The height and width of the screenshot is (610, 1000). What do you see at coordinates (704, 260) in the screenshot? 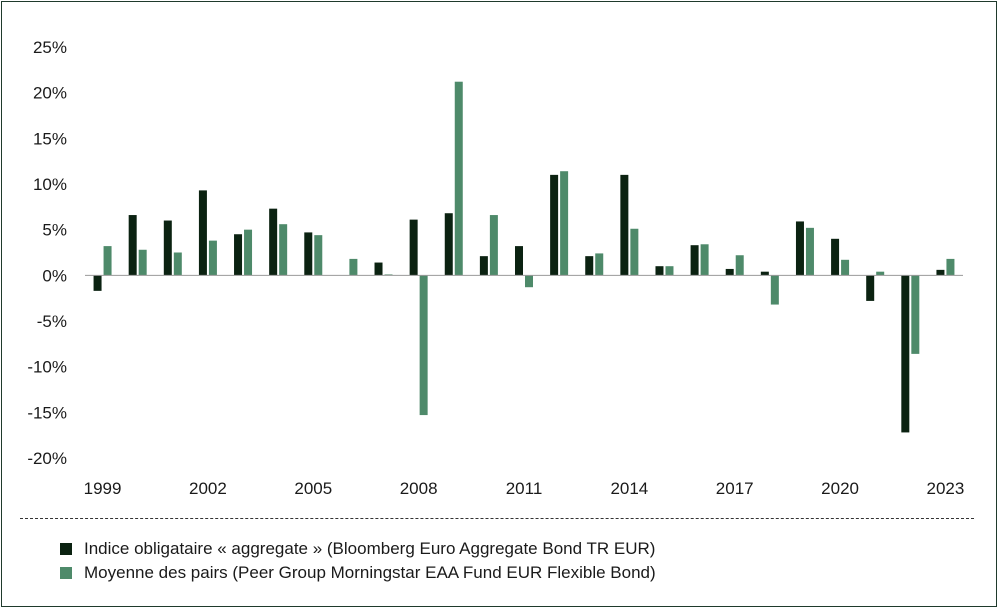
I see `bar-peers-2016` at bounding box center [704, 260].